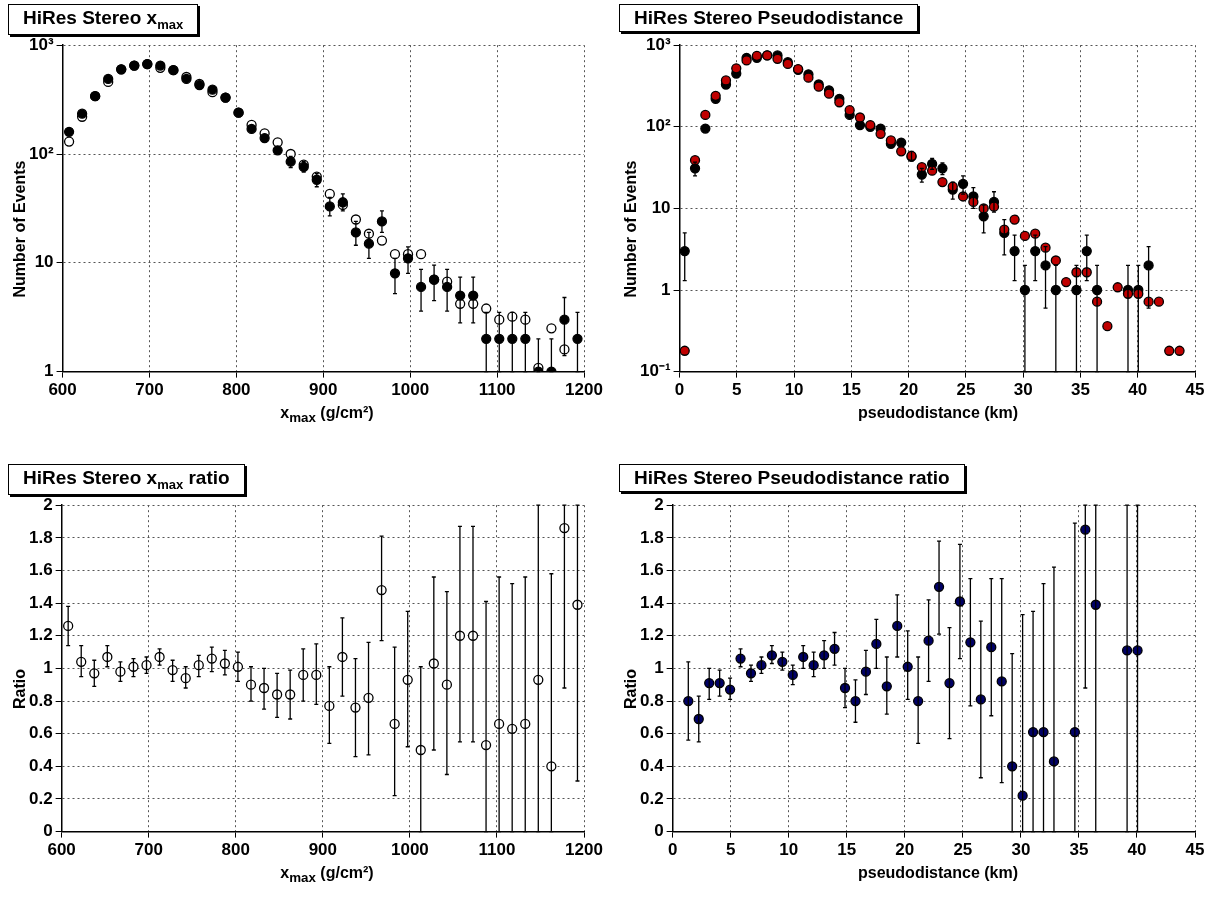 The width and height of the screenshot is (1223, 904). I want to click on chart-title: HiRes Stereo Pseudodistance, so click(769, 18).